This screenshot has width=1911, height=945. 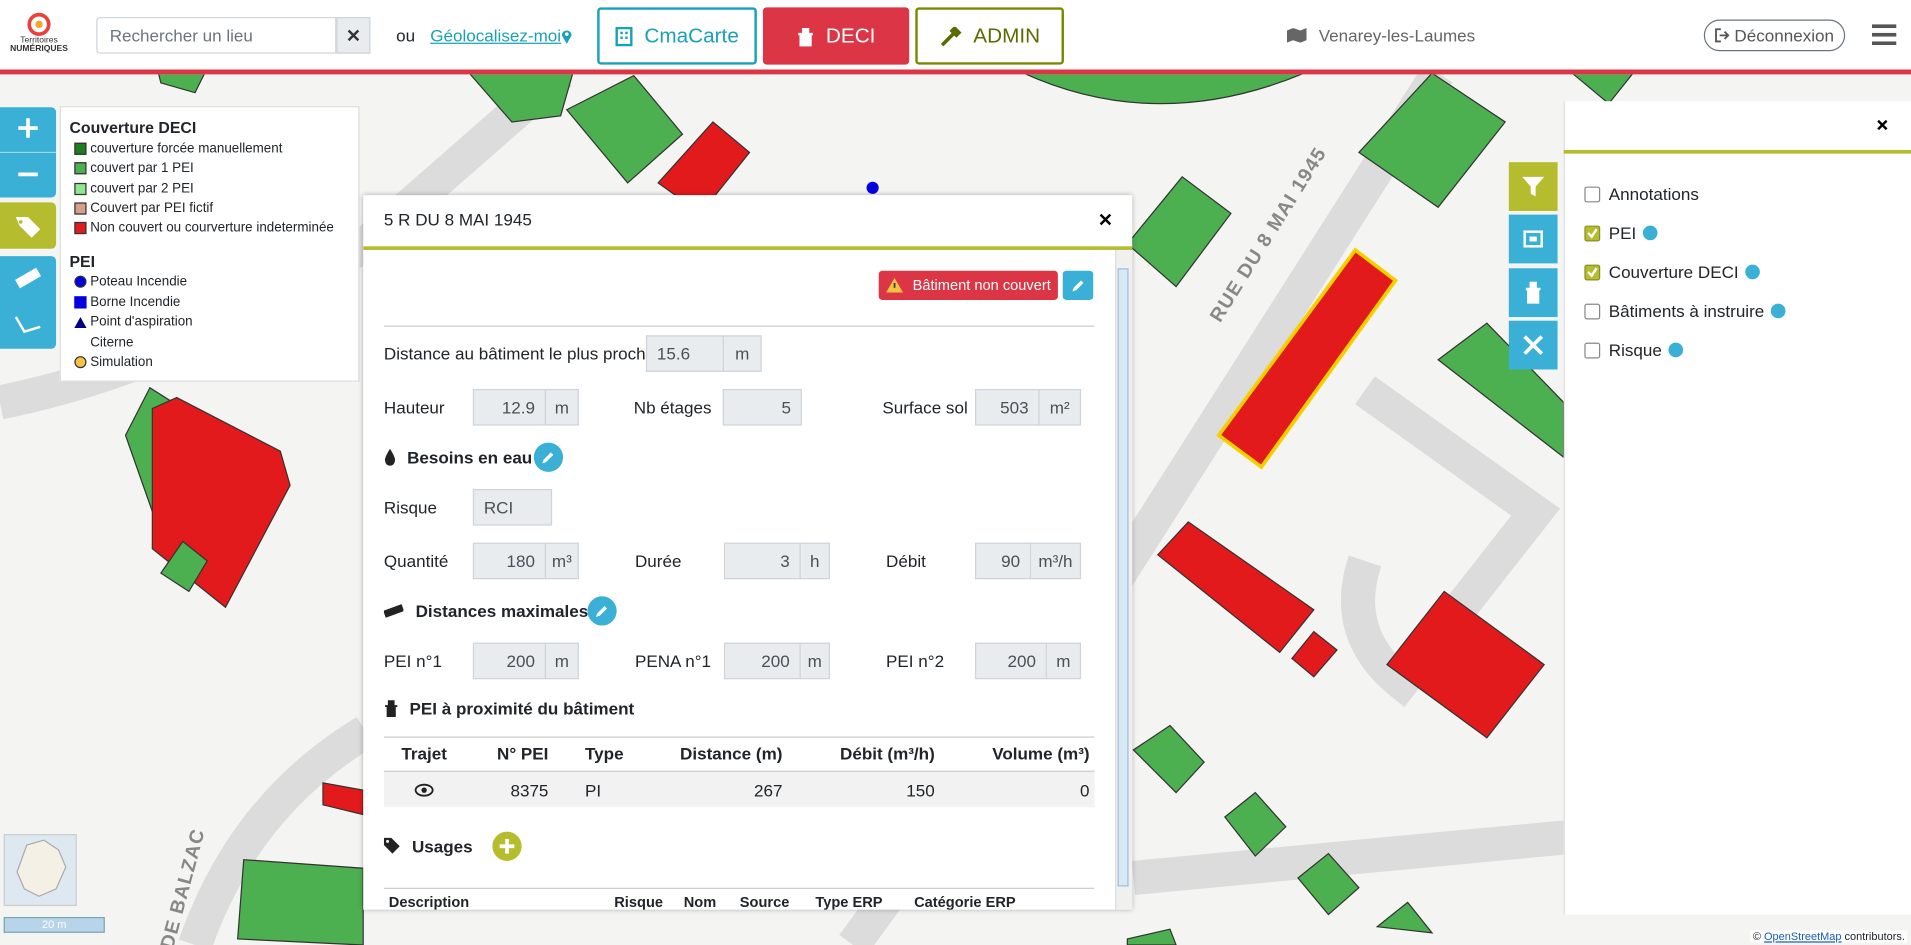 I want to click on panel-title: 5 R DU 8 MAI 1945, so click(x=457, y=219).